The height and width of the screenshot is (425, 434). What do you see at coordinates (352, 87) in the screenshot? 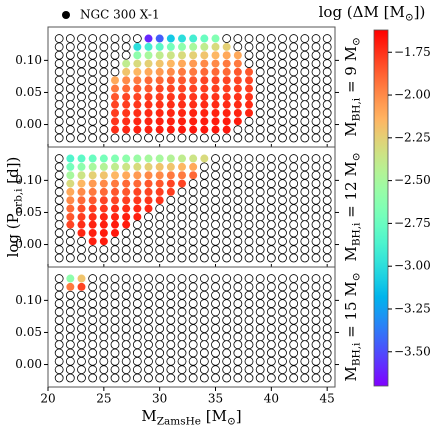
I see `panel-label: MBH,i = 9 M⊙` at bounding box center [352, 87].